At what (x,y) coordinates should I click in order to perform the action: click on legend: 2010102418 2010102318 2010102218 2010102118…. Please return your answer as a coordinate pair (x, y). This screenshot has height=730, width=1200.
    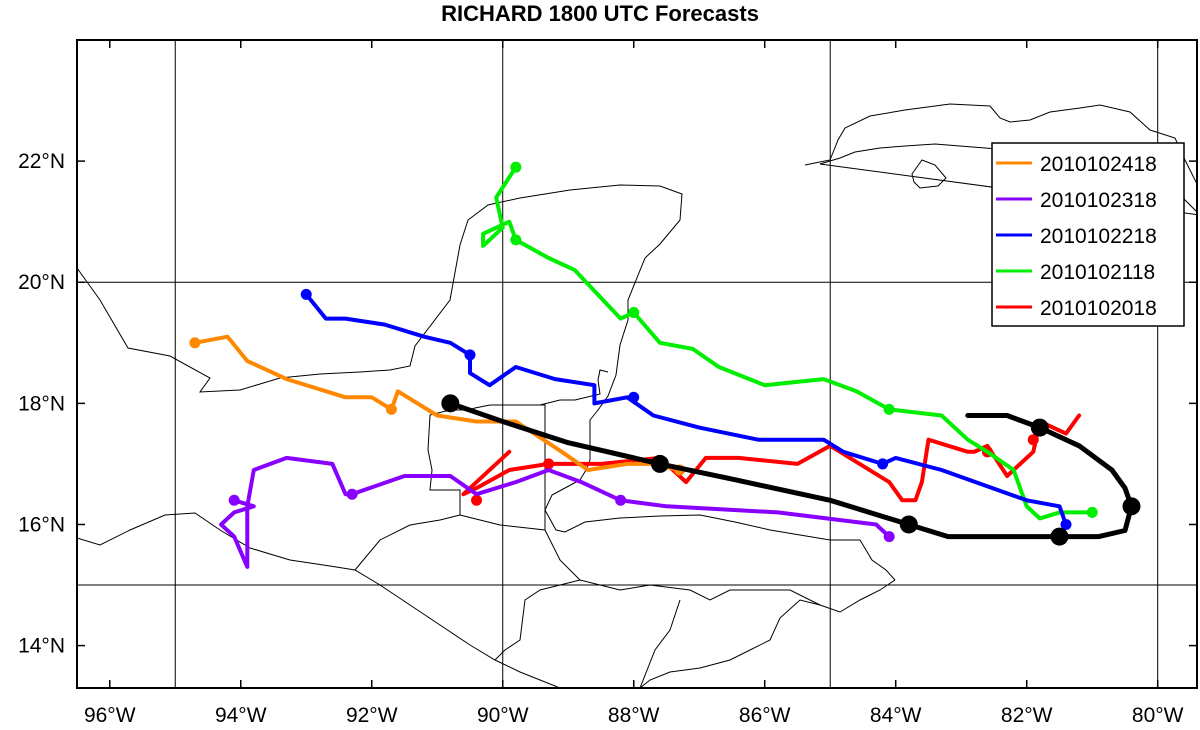
    Looking at the image, I should click on (1088, 234).